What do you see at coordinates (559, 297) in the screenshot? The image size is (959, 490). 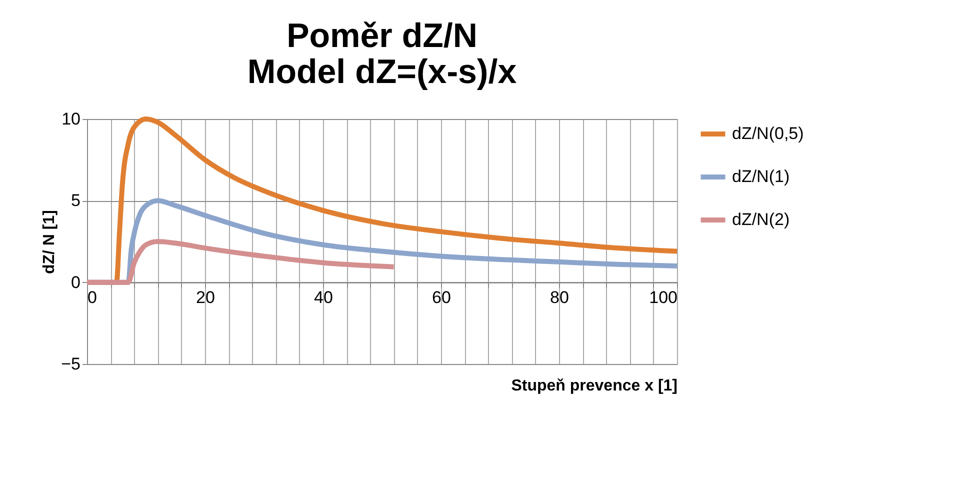 I see `x-tick-label: 80` at bounding box center [559, 297].